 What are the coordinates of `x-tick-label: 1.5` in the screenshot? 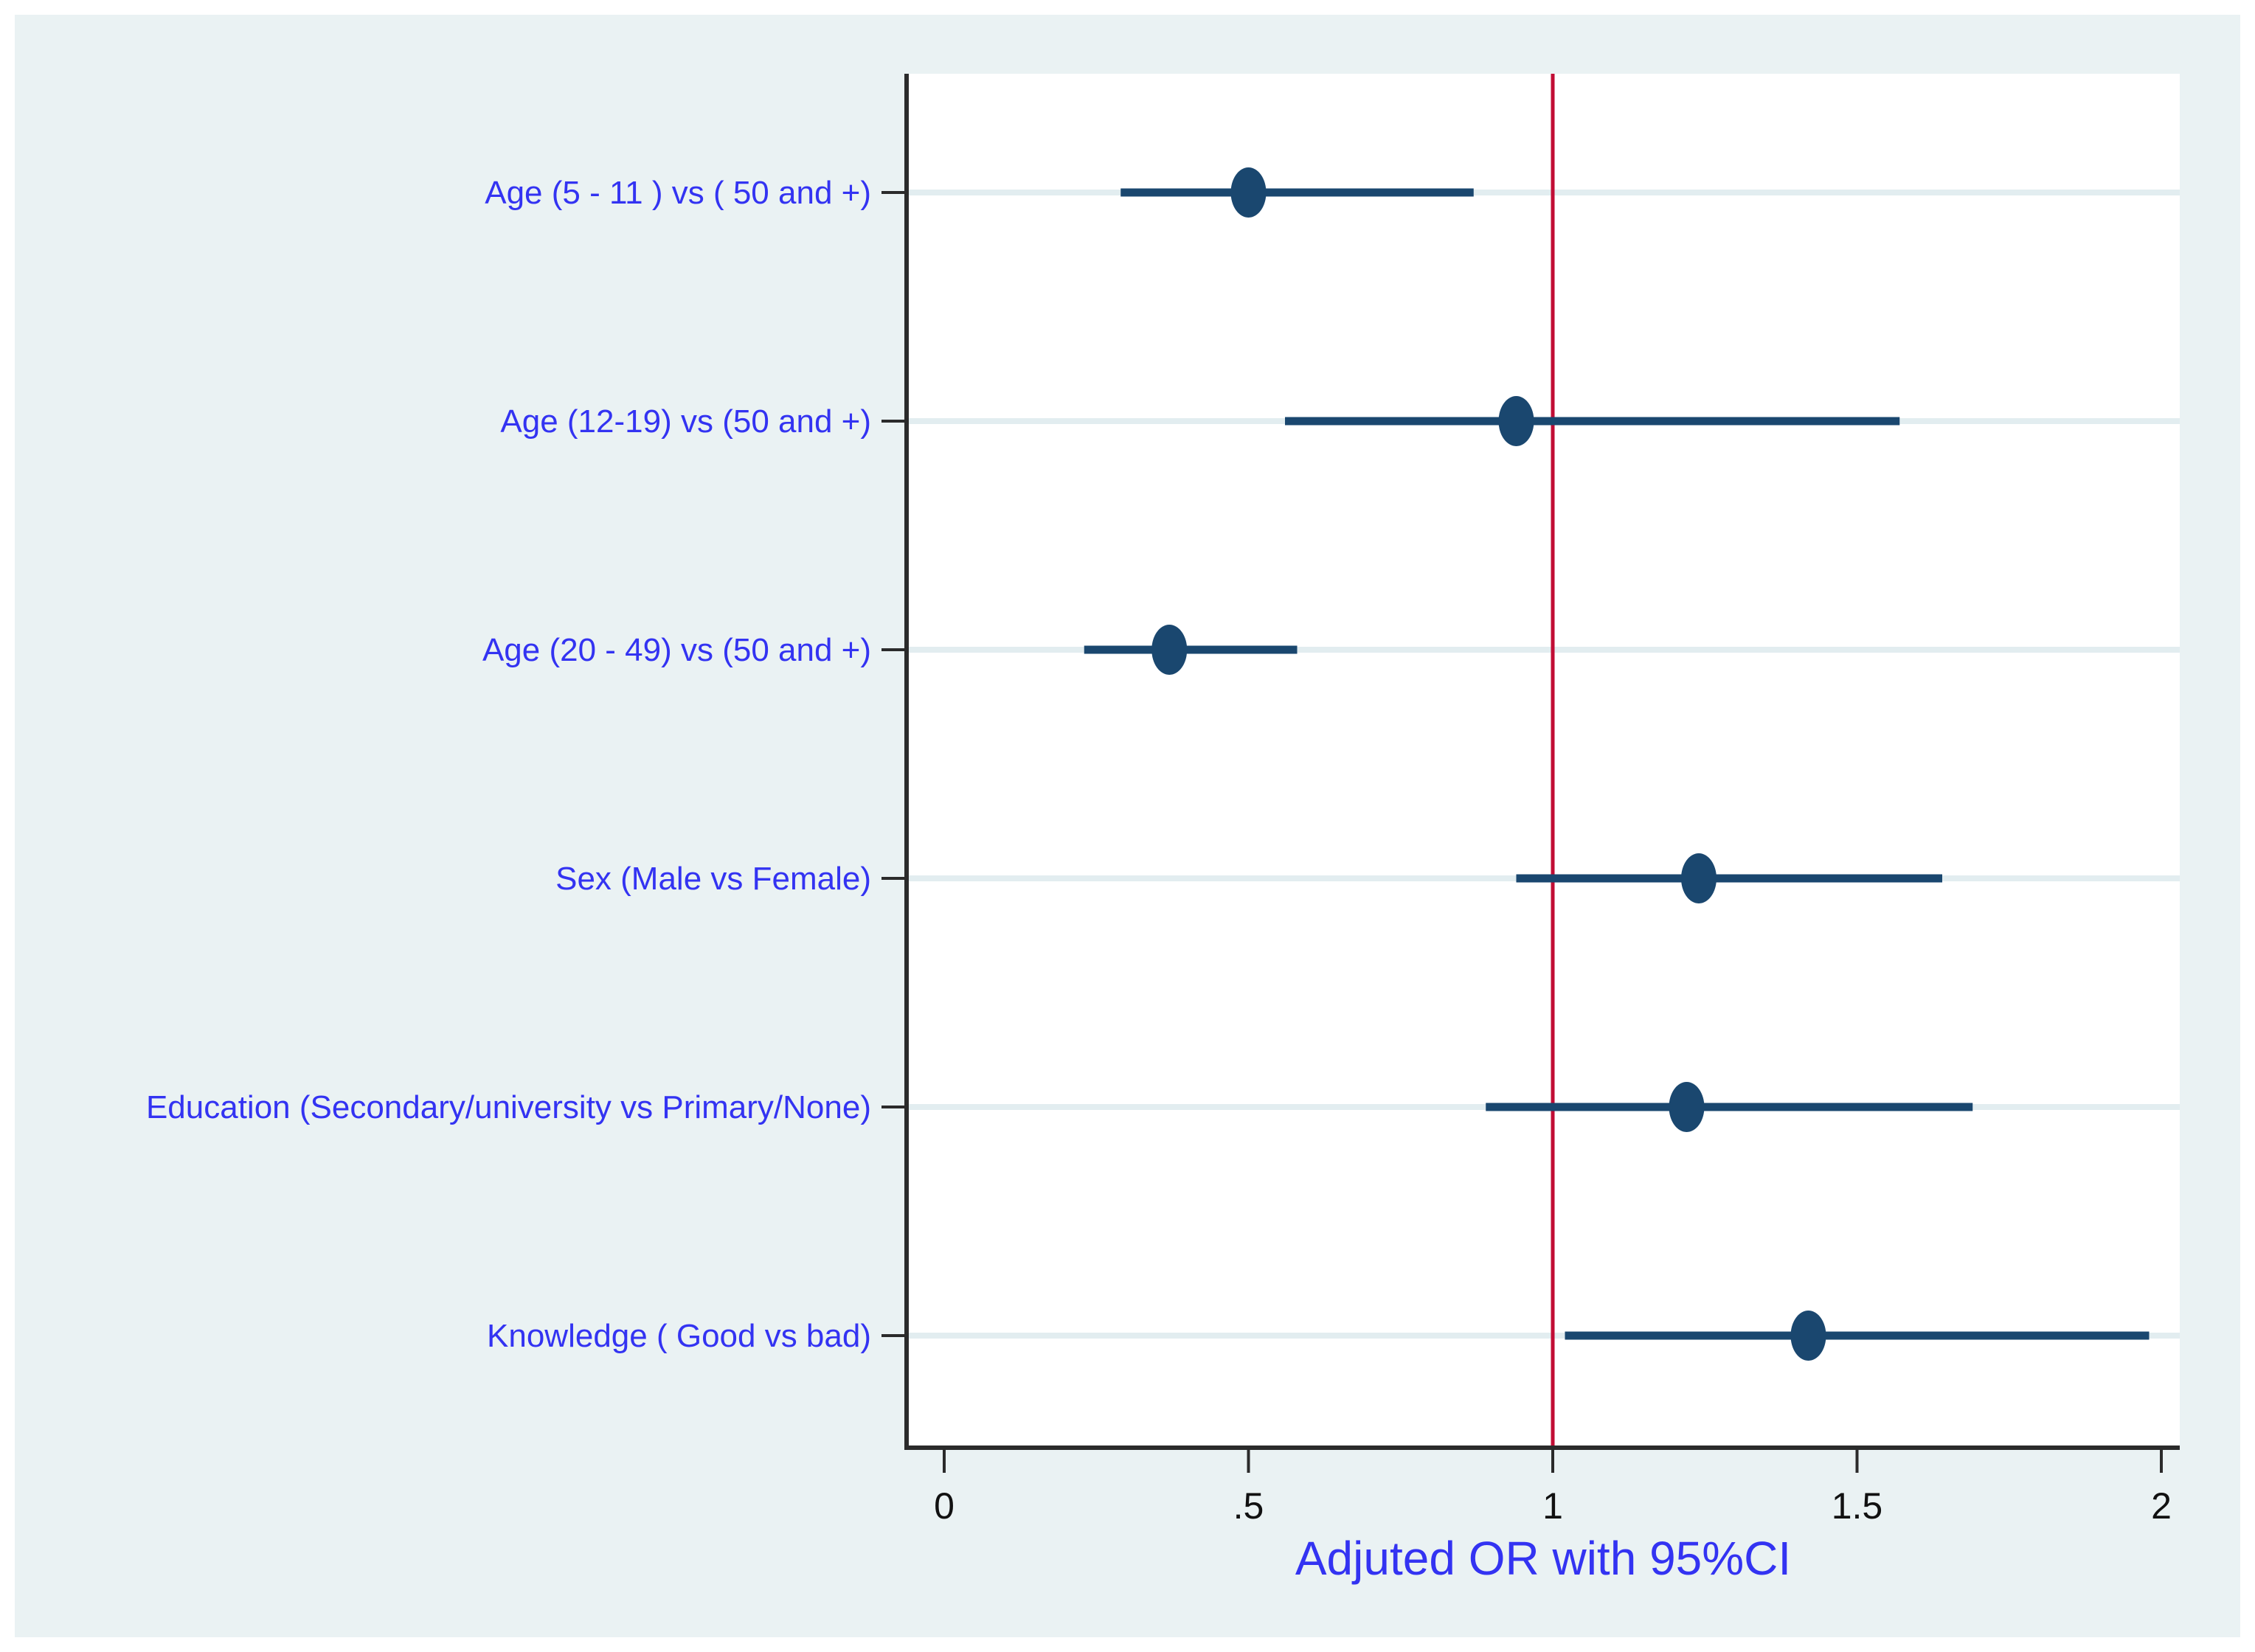 It's located at (1857, 1506).